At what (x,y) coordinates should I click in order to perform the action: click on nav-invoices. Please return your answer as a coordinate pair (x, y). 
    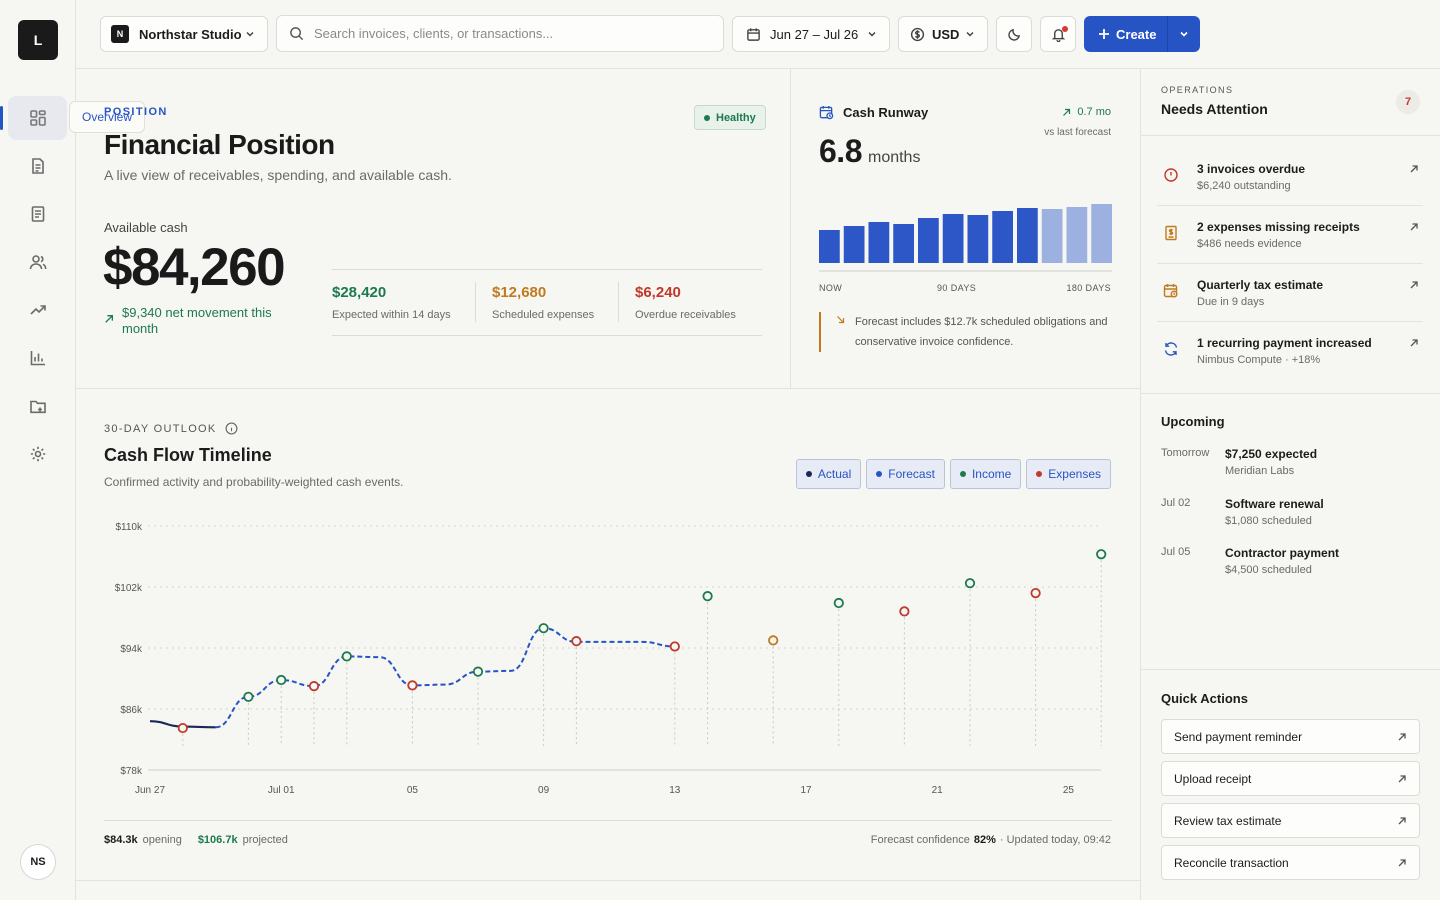
    Looking at the image, I should click on (37, 166).